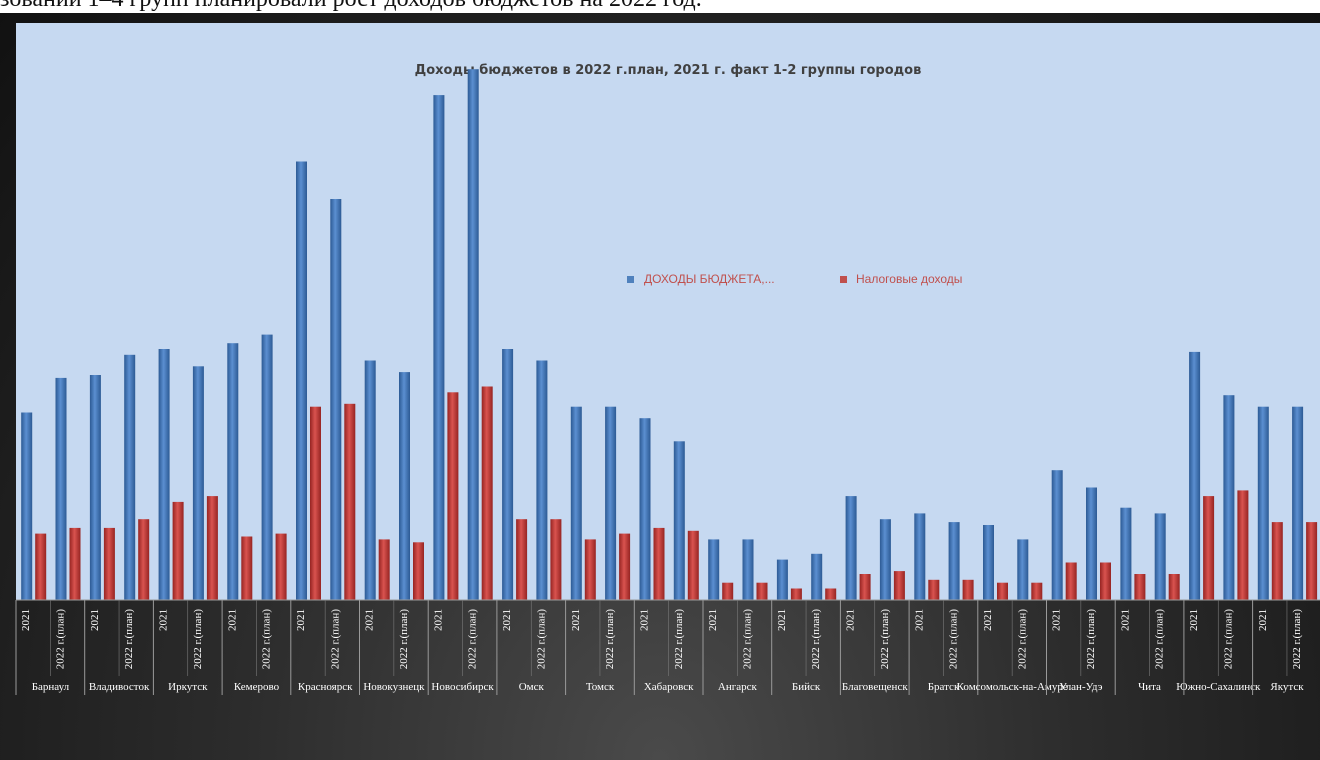 This screenshot has height=760, width=1320. What do you see at coordinates (843, 279) in the screenshot?
I see `legend-swatch-tax` at bounding box center [843, 279].